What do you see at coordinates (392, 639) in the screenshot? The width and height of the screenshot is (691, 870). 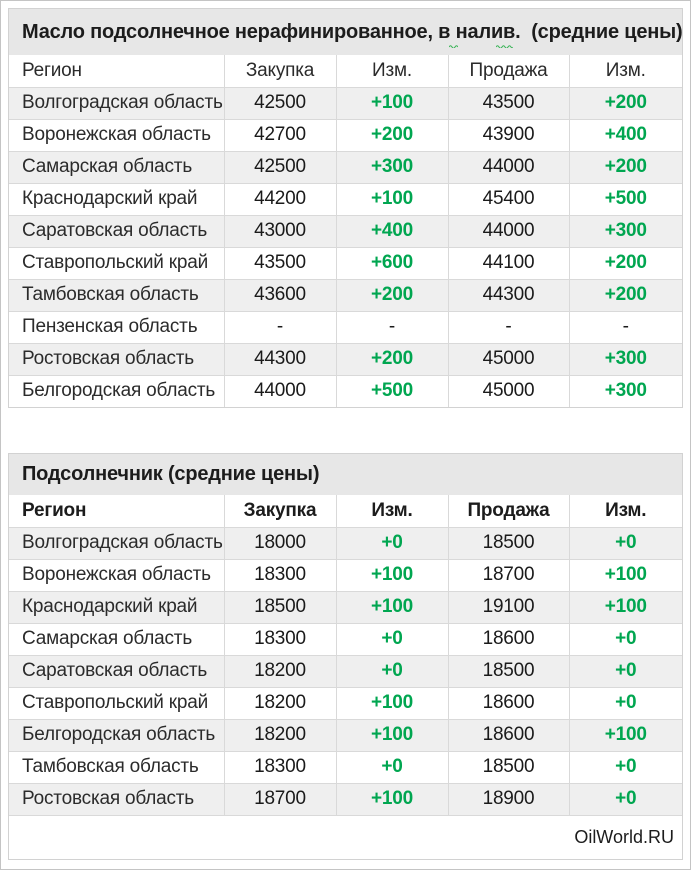 I see `buy-change-cell: +0` at bounding box center [392, 639].